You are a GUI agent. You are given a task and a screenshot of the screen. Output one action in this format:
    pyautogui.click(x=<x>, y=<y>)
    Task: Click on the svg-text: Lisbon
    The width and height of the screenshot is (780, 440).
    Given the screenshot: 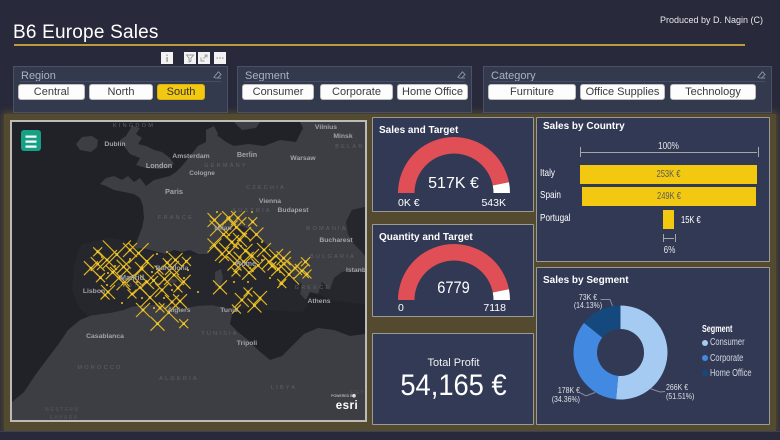 What is the action you would take?
    pyautogui.click(x=94, y=291)
    